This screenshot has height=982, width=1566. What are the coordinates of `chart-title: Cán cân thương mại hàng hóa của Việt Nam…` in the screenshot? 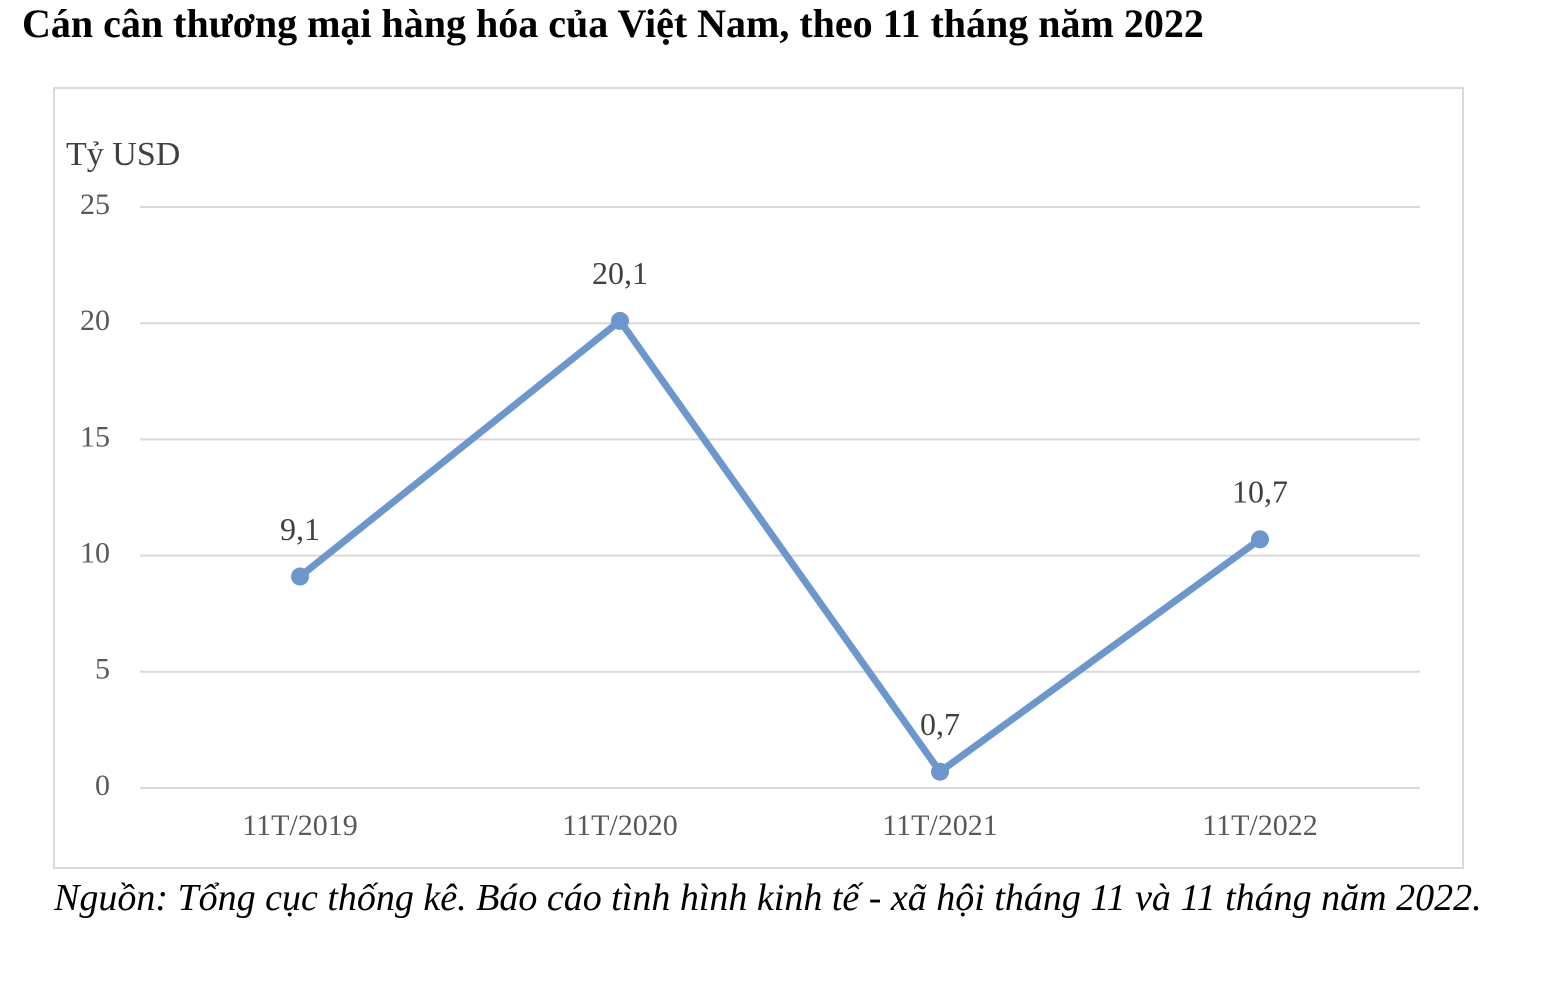 It's located at (613, 23).